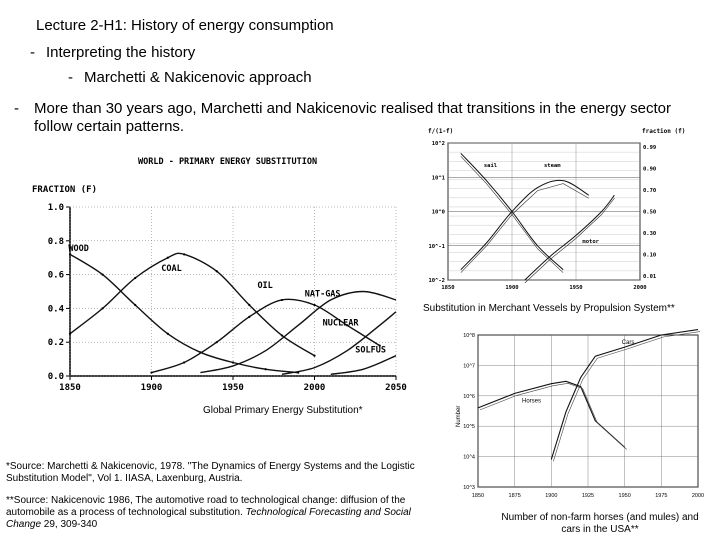  I want to click on y-tick-label: 0.2, so click(56, 343).